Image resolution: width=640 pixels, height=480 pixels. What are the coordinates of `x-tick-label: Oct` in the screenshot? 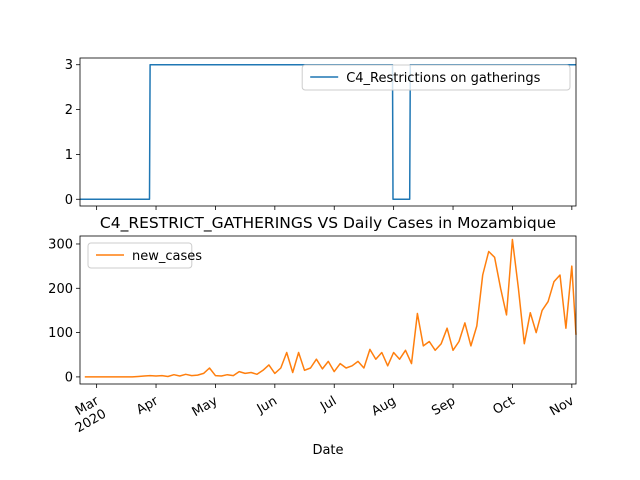 It's located at (503, 406).